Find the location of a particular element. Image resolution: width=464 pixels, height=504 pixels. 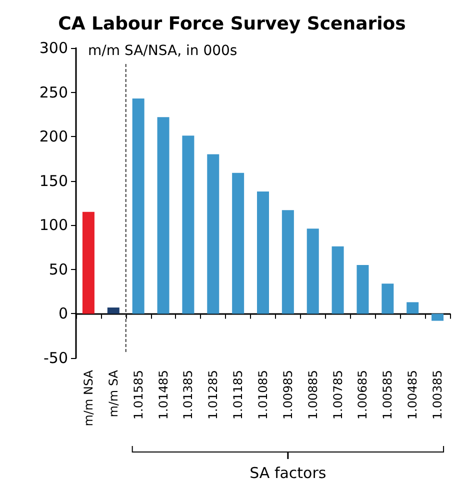

x-tick-label: 1.00485 is located at coordinates (413, 395).